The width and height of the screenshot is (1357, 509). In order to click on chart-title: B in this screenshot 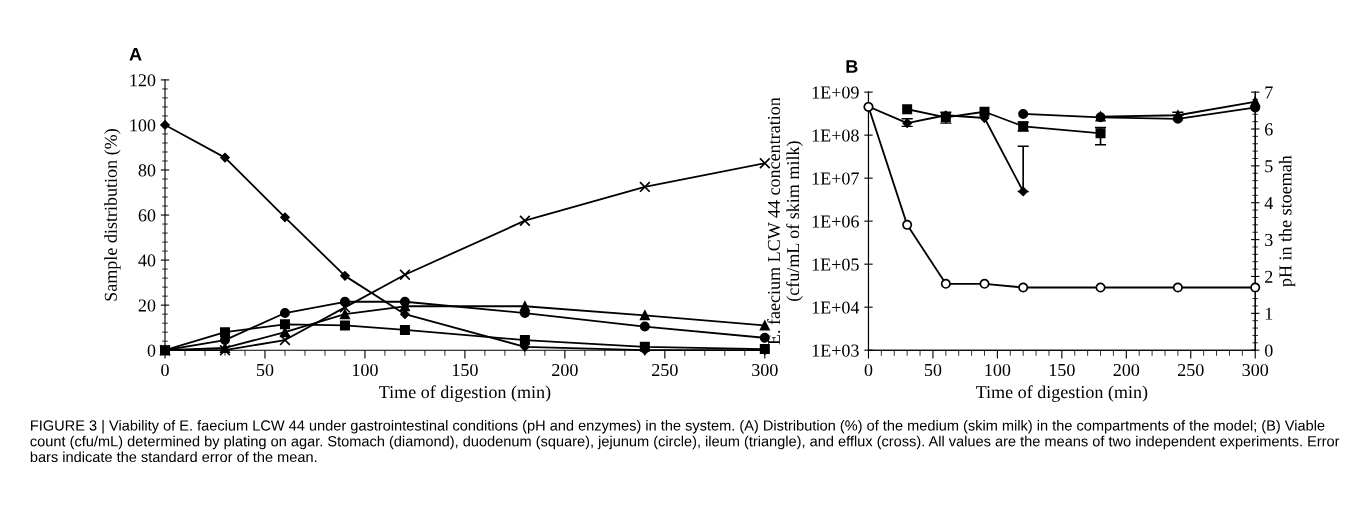, I will do `click(852, 66)`.